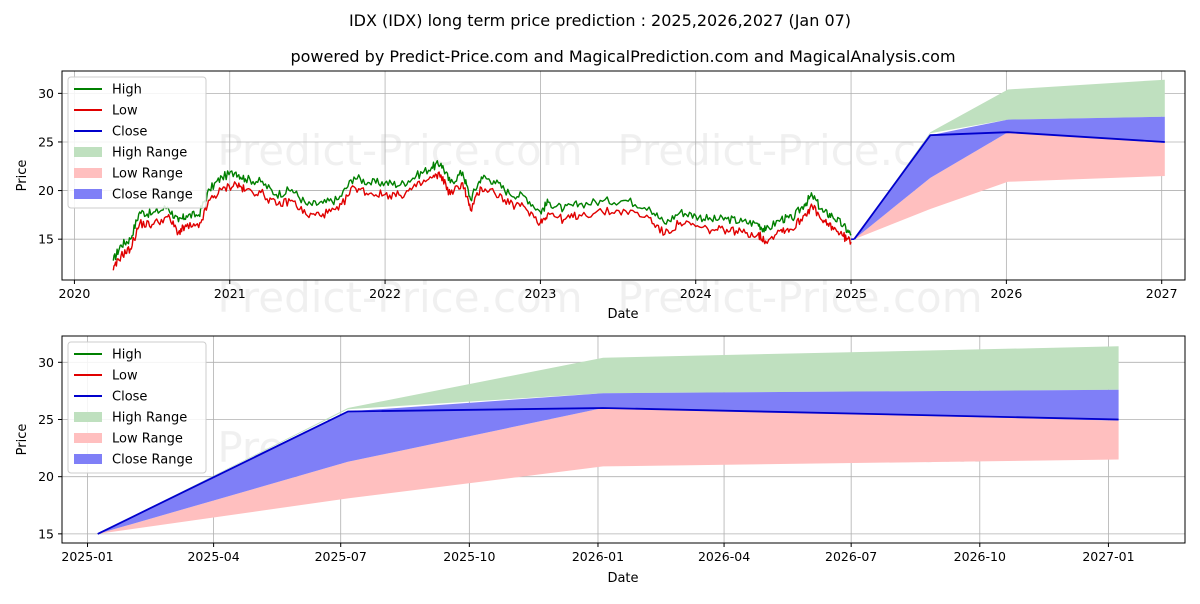 This screenshot has height=604, width=1200. I want to click on x-tick-label: 2026-01, so click(598, 556).